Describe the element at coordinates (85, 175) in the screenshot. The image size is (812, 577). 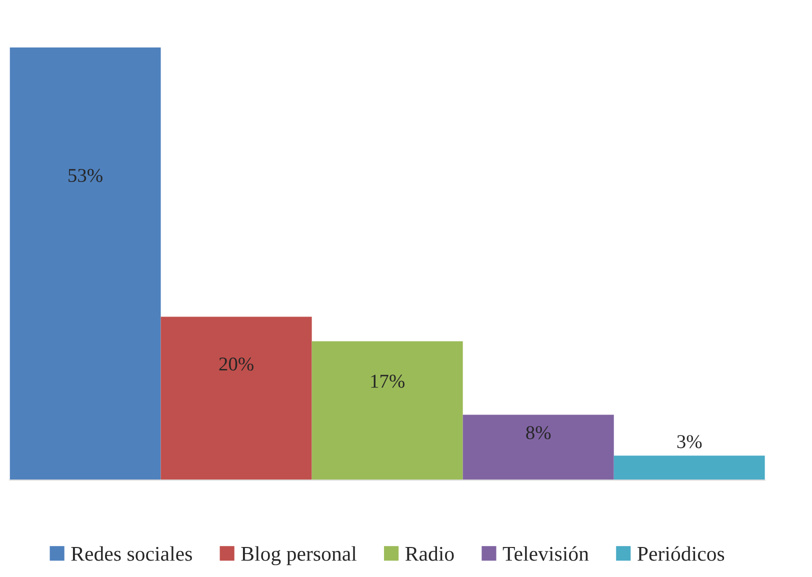
I see `data-label: 53%` at that location.